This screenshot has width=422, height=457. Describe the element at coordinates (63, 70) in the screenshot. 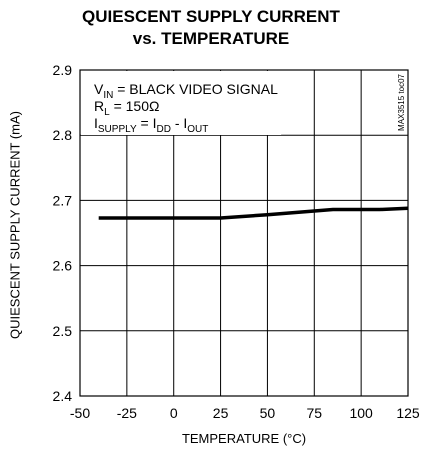

I see `y-tick-label: 2.9` at that location.